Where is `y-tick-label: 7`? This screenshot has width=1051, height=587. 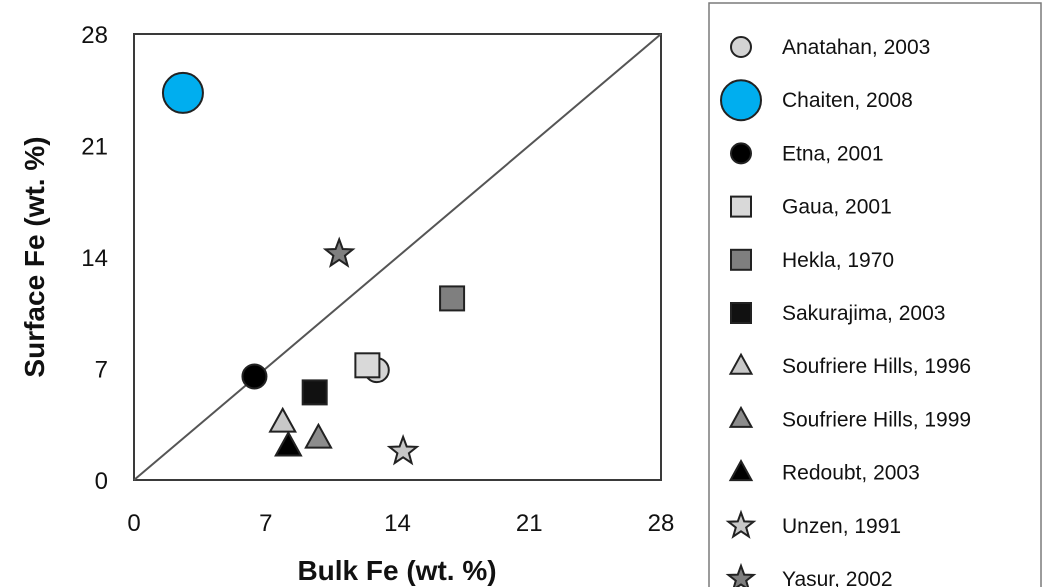 y-tick-label: 7 is located at coordinates (101, 370).